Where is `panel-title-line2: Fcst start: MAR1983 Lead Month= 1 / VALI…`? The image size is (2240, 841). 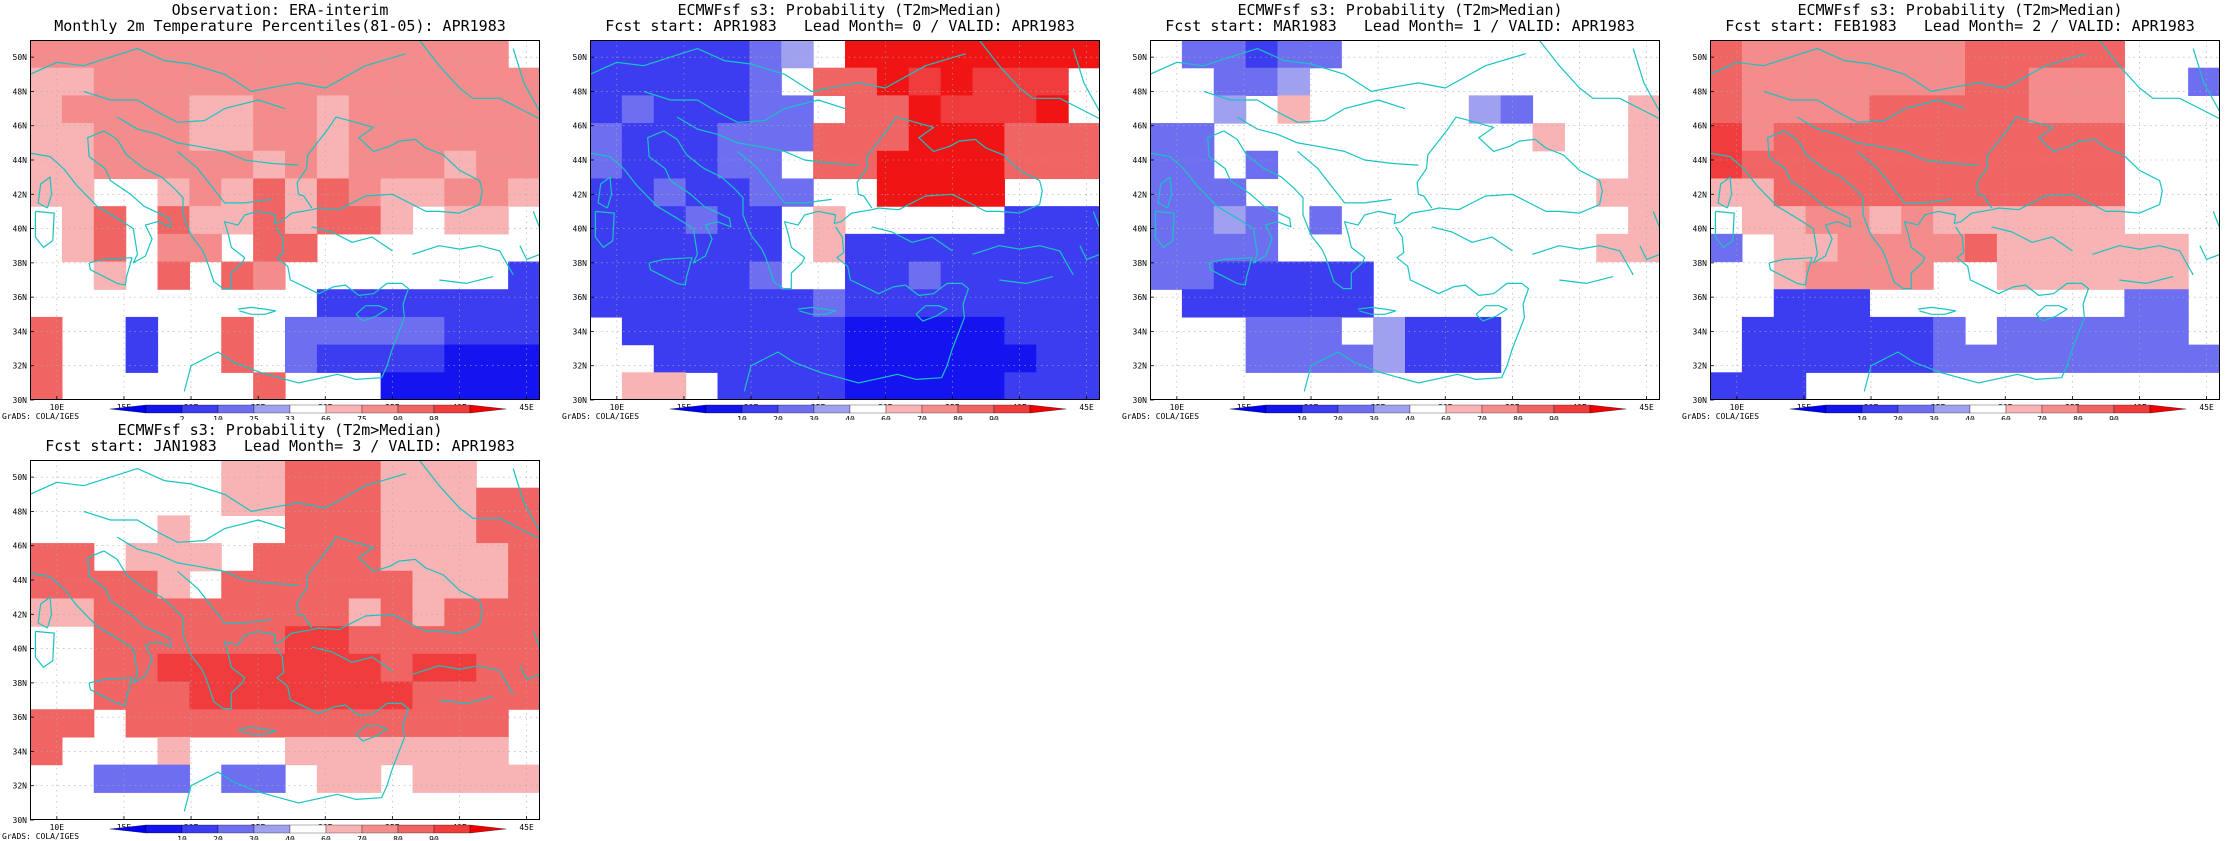 panel-title-line2: Fcst start: MAR1983 Lead Month= 1 / VALI… is located at coordinates (1400, 26).